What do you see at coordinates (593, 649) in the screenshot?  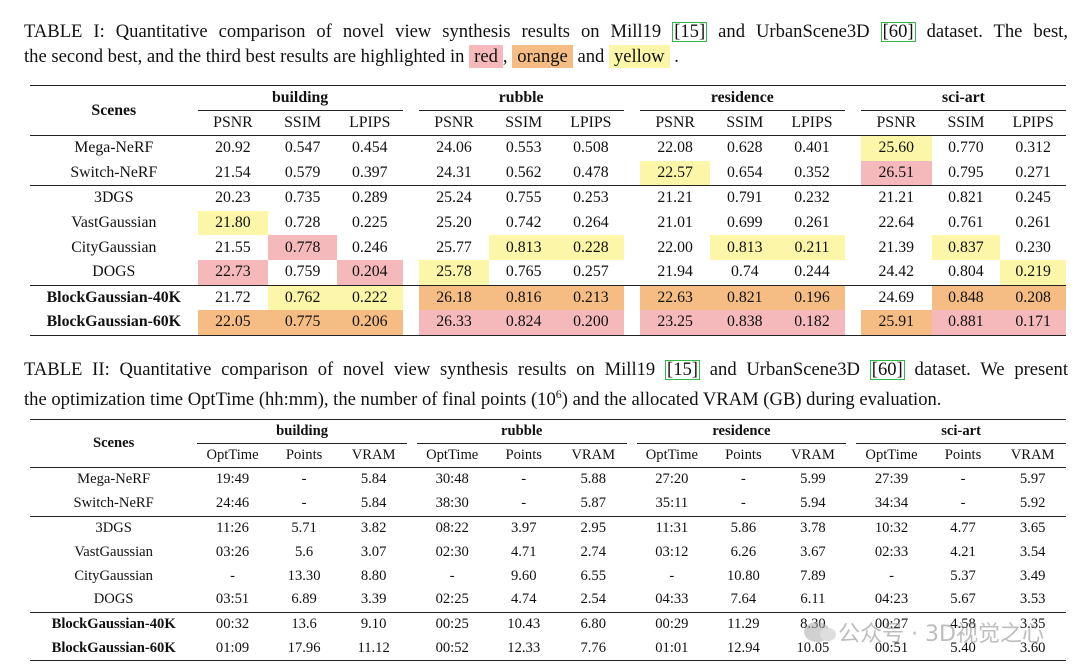 I see `value-cell: 7.76` at bounding box center [593, 649].